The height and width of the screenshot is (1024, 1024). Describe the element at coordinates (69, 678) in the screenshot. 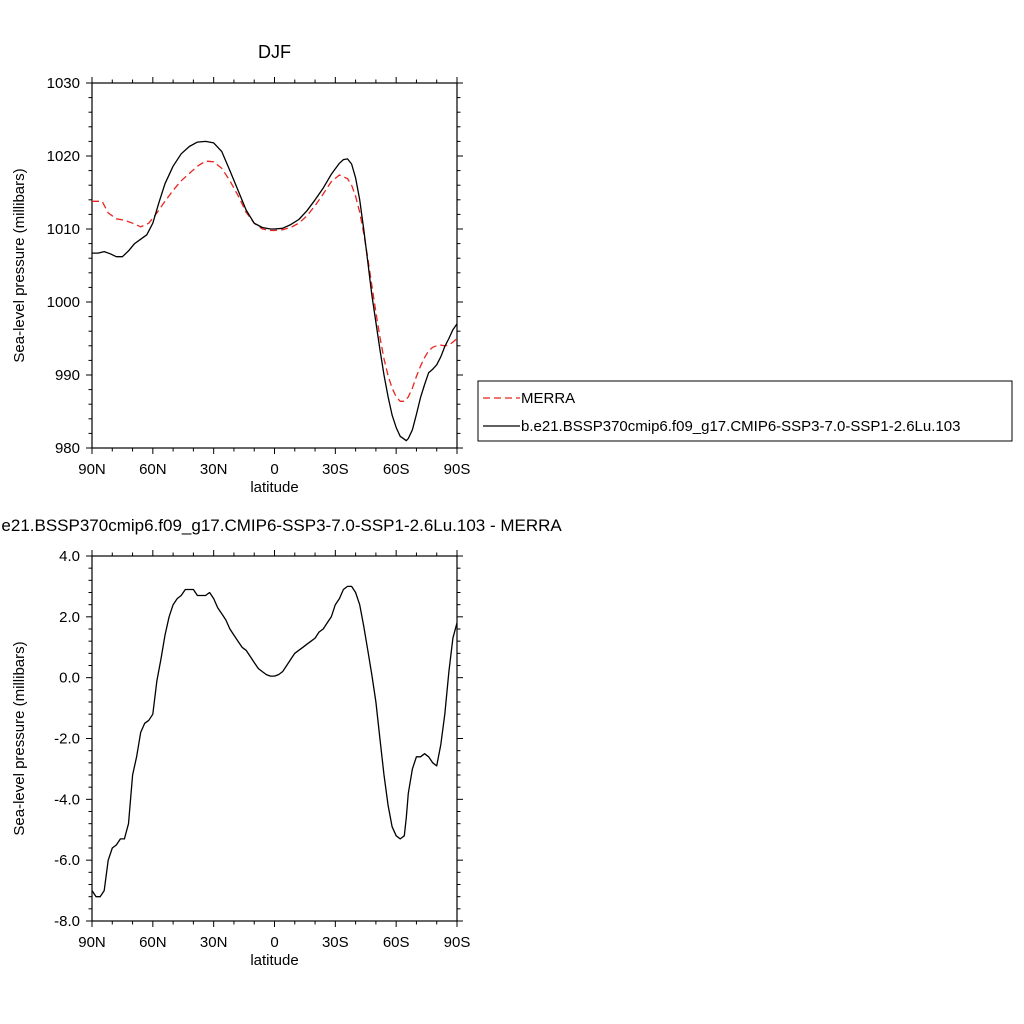

I see `y-tick-label: 0.0` at that location.